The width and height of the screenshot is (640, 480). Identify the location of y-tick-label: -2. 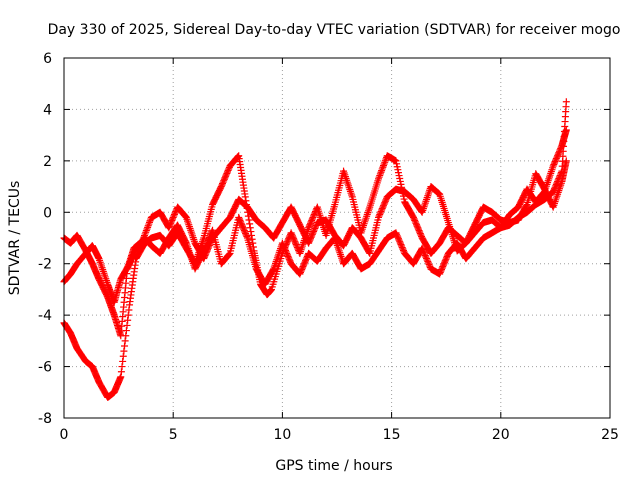
(45, 265).